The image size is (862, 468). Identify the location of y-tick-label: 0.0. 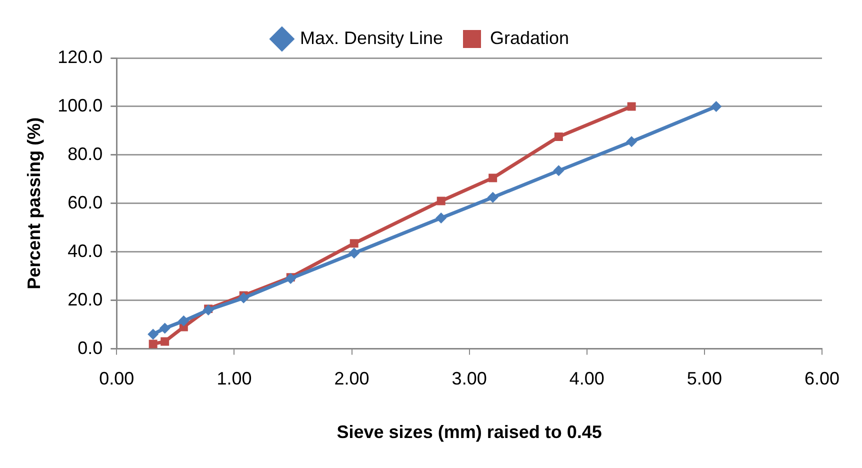
(90, 348).